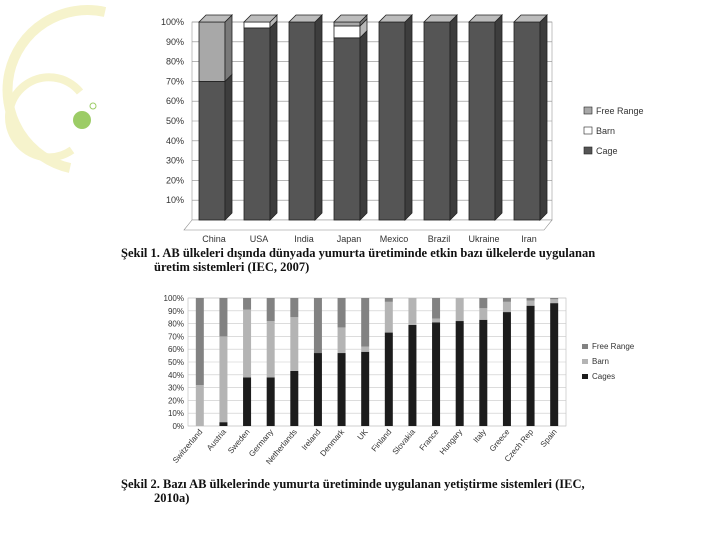 The width and height of the screenshot is (720, 540). I want to click on x-tick-label: Iran, so click(529, 239).